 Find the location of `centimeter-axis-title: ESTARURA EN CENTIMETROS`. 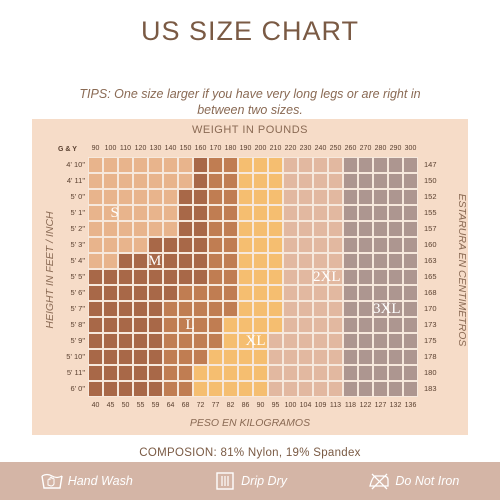

centimeter-axis-title: ESTARURA EN CENTIMETROS is located at coordinates (462, 270).